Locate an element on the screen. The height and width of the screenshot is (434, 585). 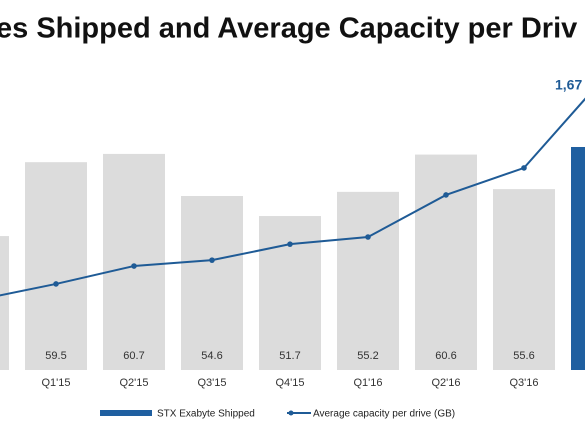
value-label: 59.5 is located at coordinates (55, 356).